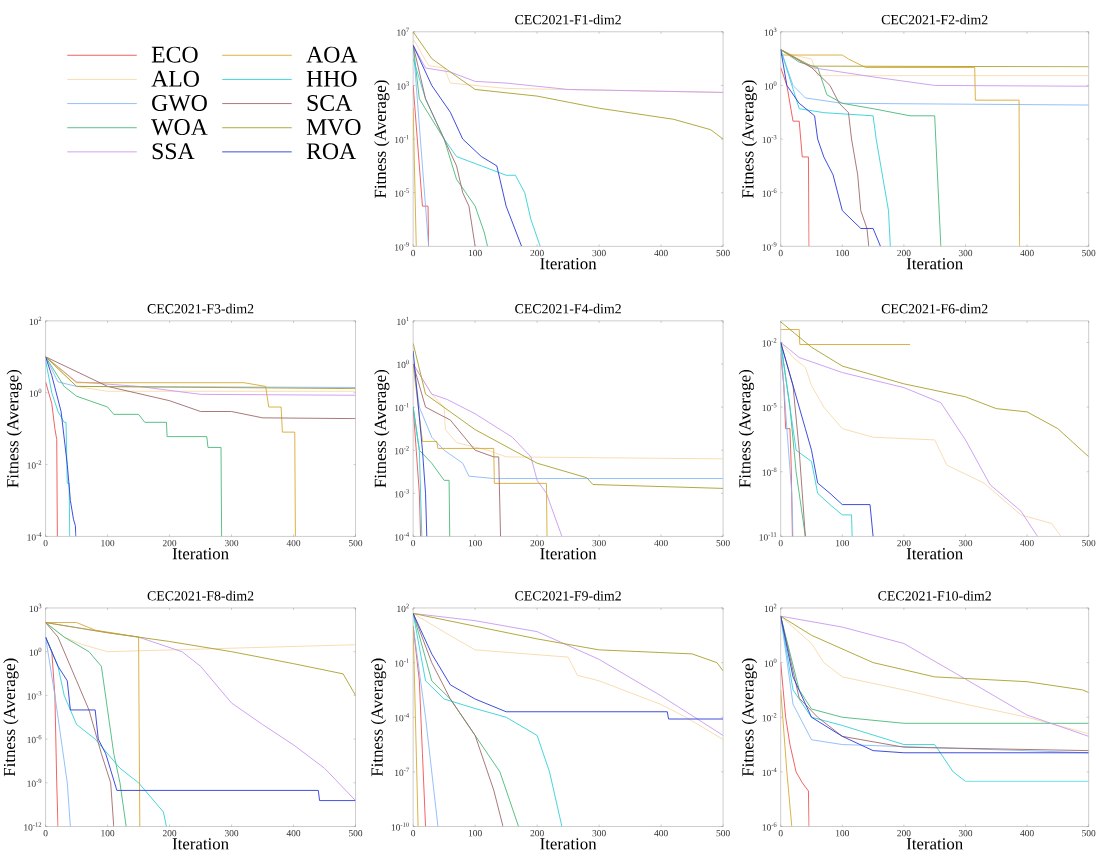 This screenshot has height=863, width=1099. Describe the element at coordinates (200, 308) in the screenshot. I see `chart-title: CEC2021-F3-dim2` at that location.